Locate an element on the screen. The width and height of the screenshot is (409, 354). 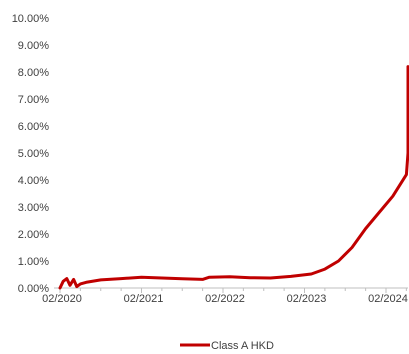
legend: Class A HKD is located at coordinates (227, 346).